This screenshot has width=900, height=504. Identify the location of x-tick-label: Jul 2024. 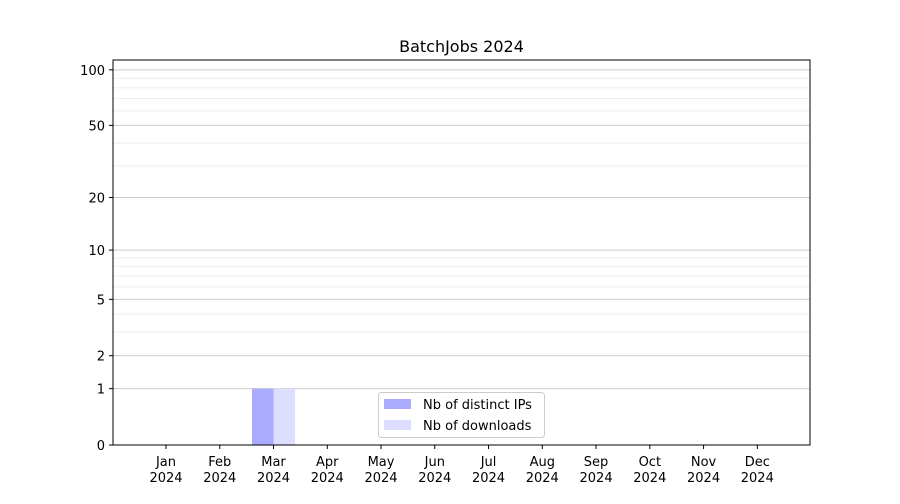
(488, 470).